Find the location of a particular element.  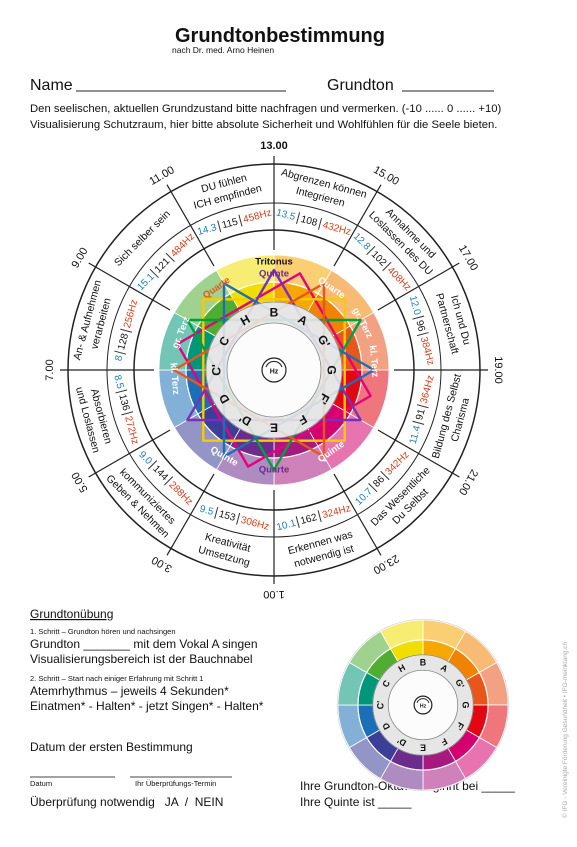

review-question: Überprüfung notwendig JA / NEIN is located at coordinates (126, 802).